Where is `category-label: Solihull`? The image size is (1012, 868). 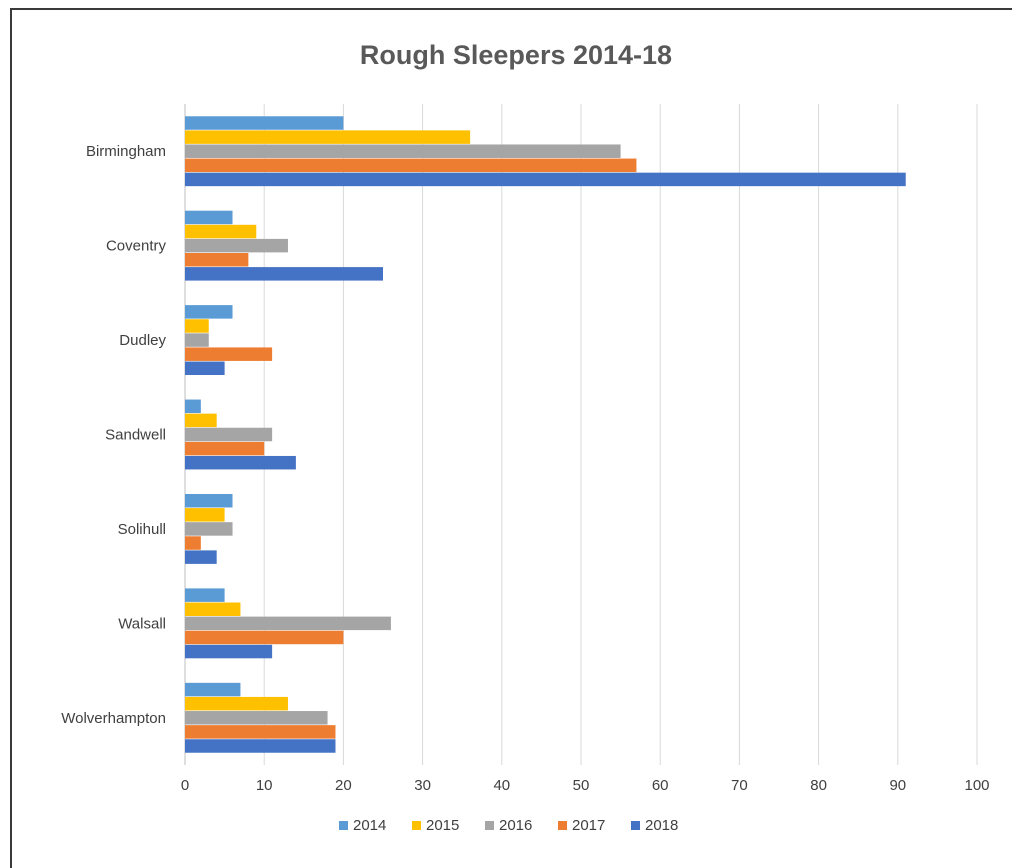 category-label: Solihull is located at coordinates (142, 529).